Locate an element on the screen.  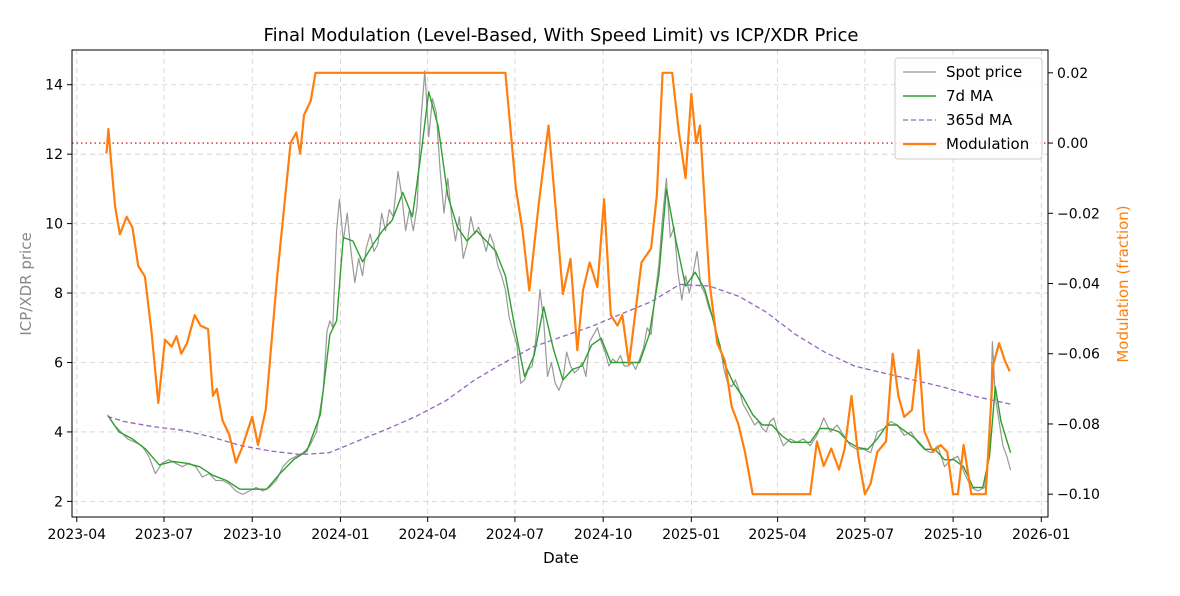
x-tick-label: 2025-10 is located at coordinates (953, 535).